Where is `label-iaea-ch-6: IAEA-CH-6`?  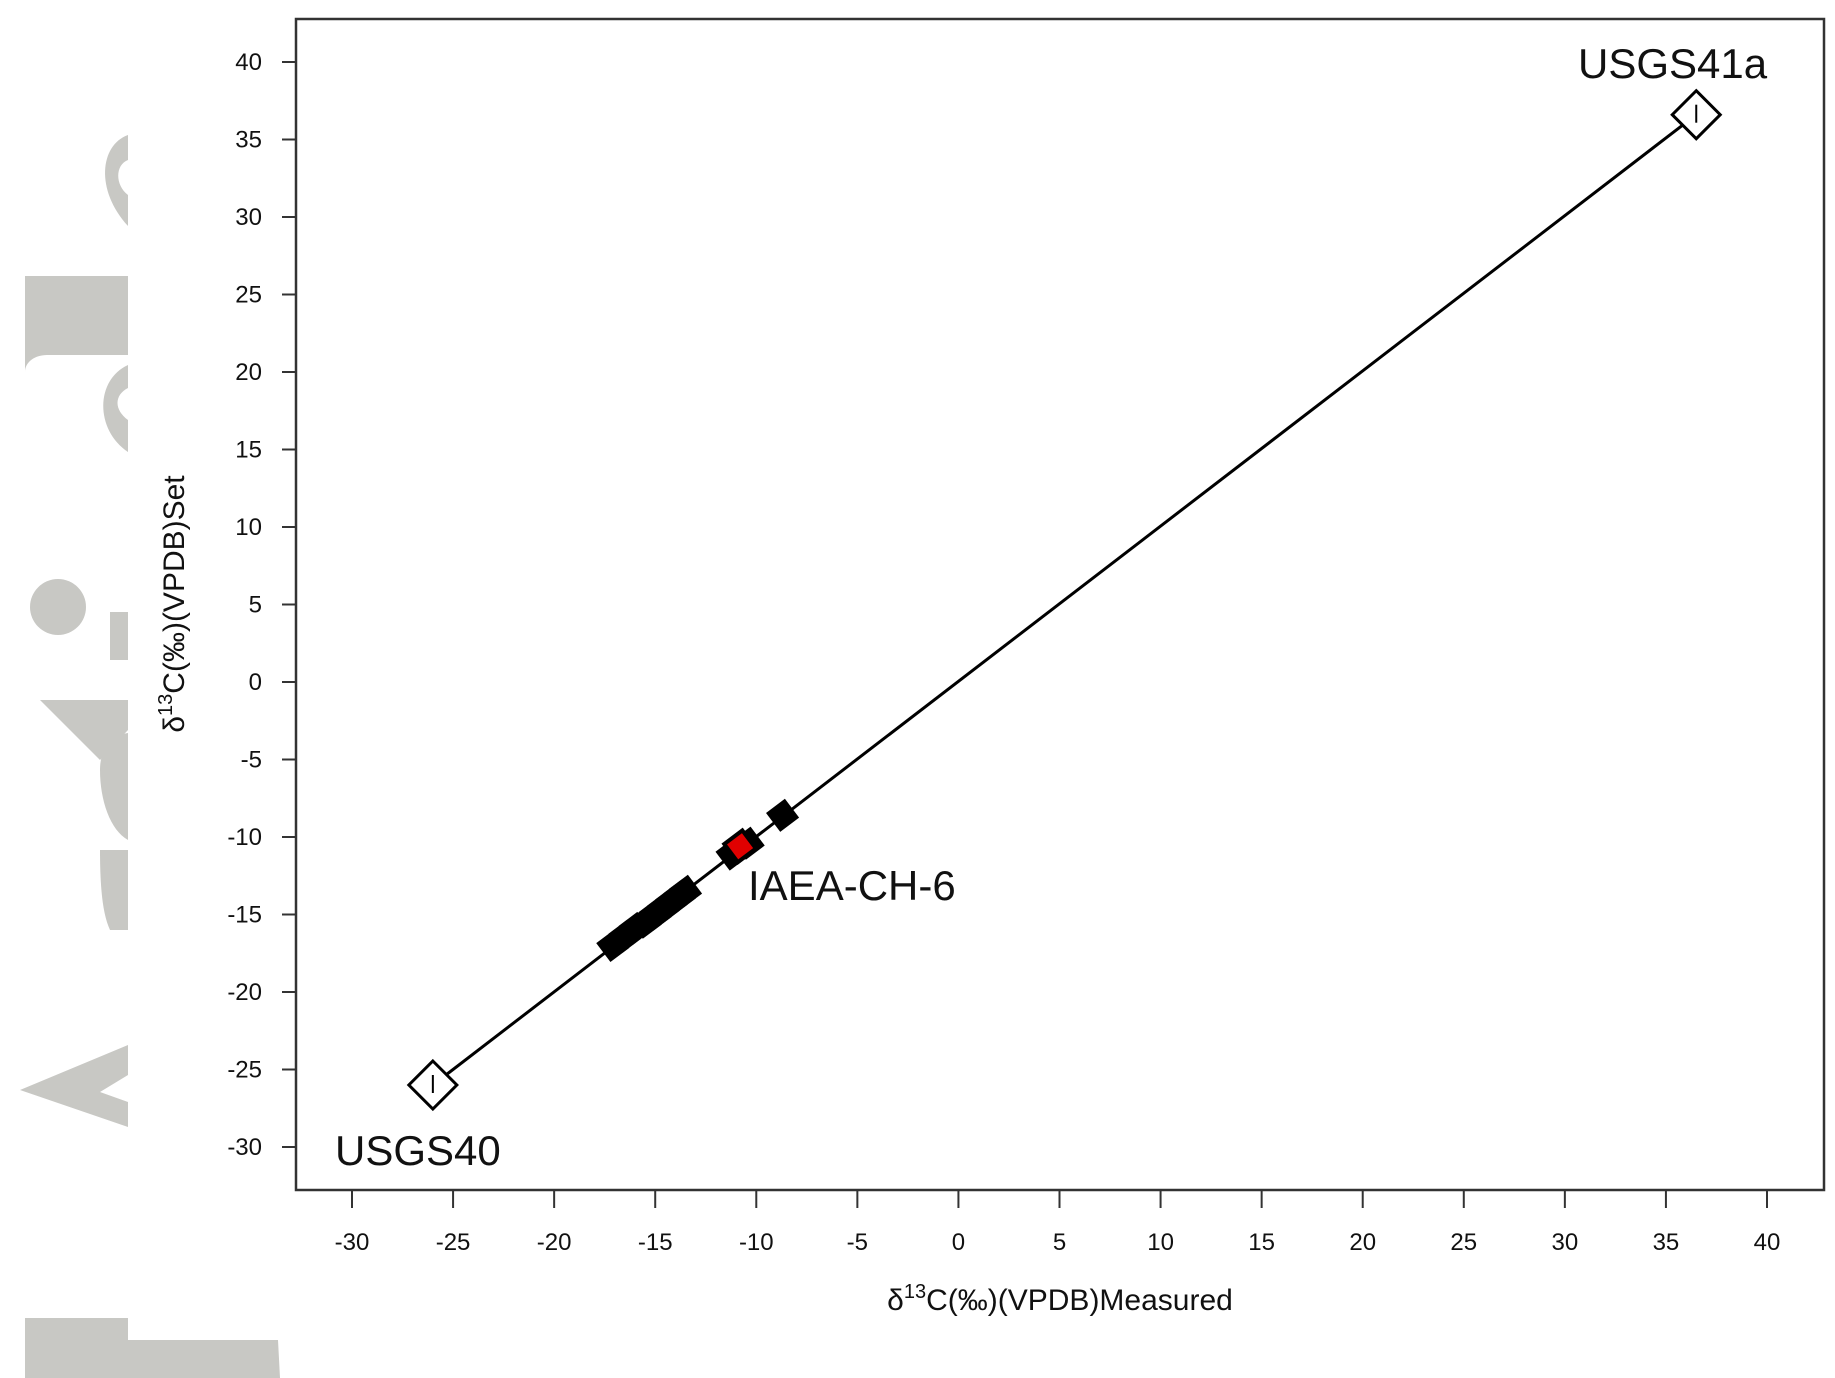 label-iaea-ch-6: IAEA-CH-6 is located at coordinates (852, 885).